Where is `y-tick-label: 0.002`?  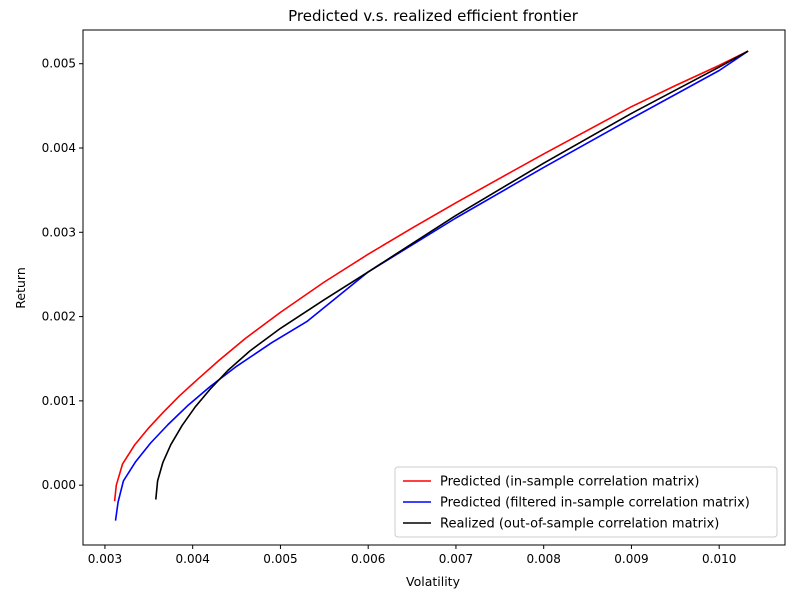 y-tick-label: 0.002 is located at coordinates (59, 317).